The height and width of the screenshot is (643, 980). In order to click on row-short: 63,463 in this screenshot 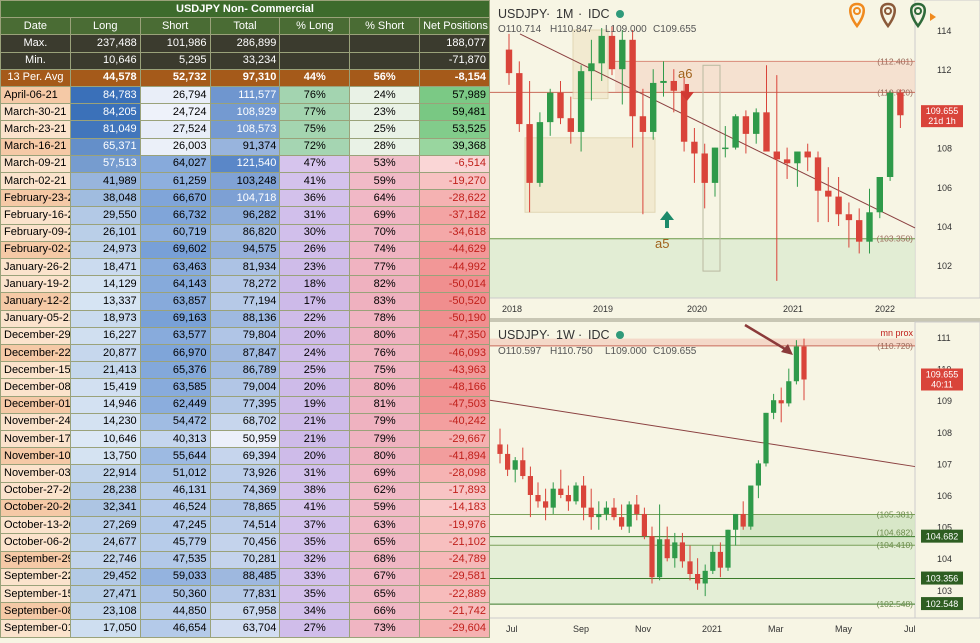, I will do `click(175, 267)`.